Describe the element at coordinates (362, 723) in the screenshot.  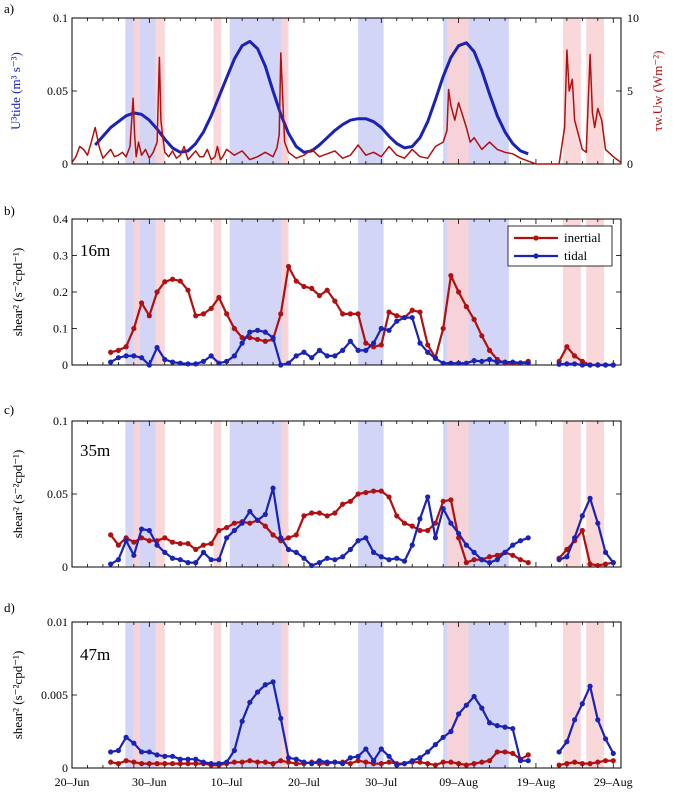
I see `series-d` at that location.